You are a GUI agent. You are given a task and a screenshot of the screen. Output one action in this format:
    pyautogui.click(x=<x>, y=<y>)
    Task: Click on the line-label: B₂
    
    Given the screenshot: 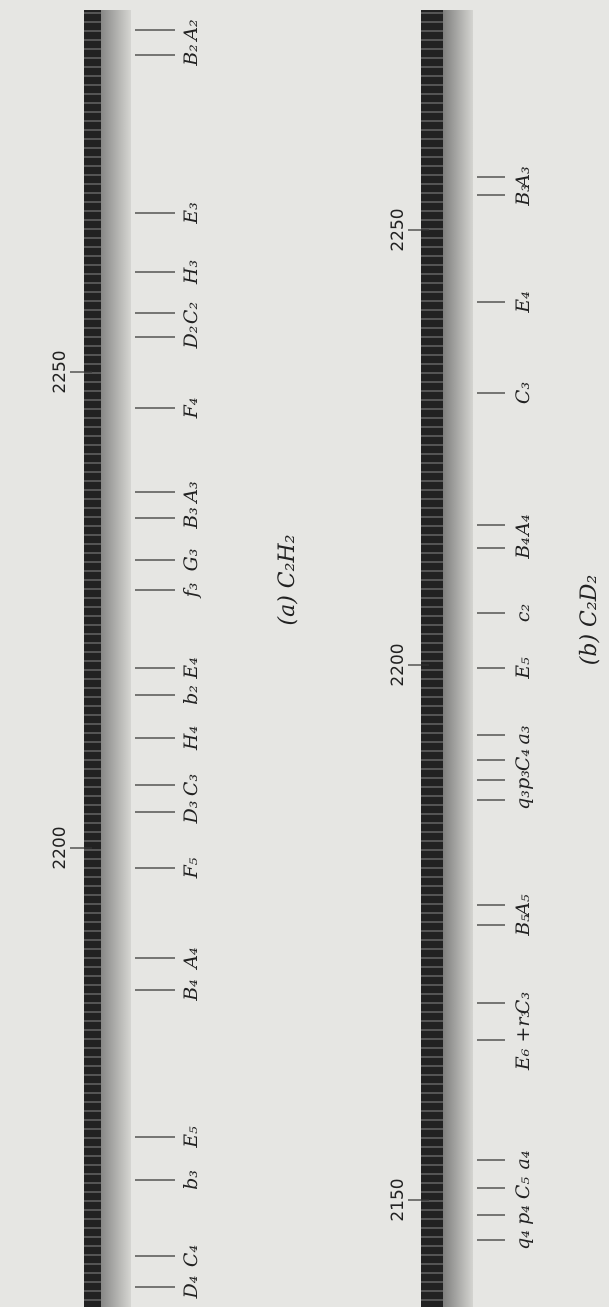 What is the action you would take?
    pyautogui.click(x=191, y=55)
    